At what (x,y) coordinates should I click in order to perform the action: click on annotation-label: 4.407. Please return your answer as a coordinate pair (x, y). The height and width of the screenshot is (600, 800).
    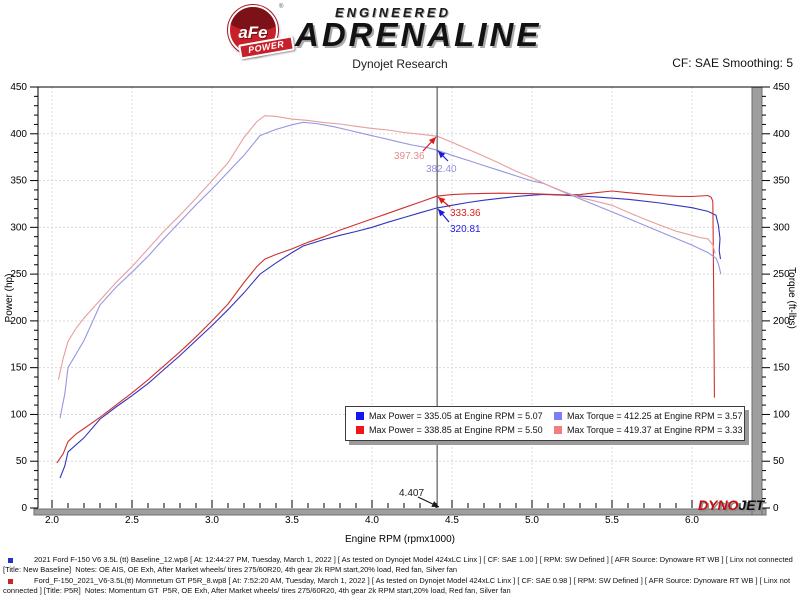
    Looking at the image, I should click on (411, 493).